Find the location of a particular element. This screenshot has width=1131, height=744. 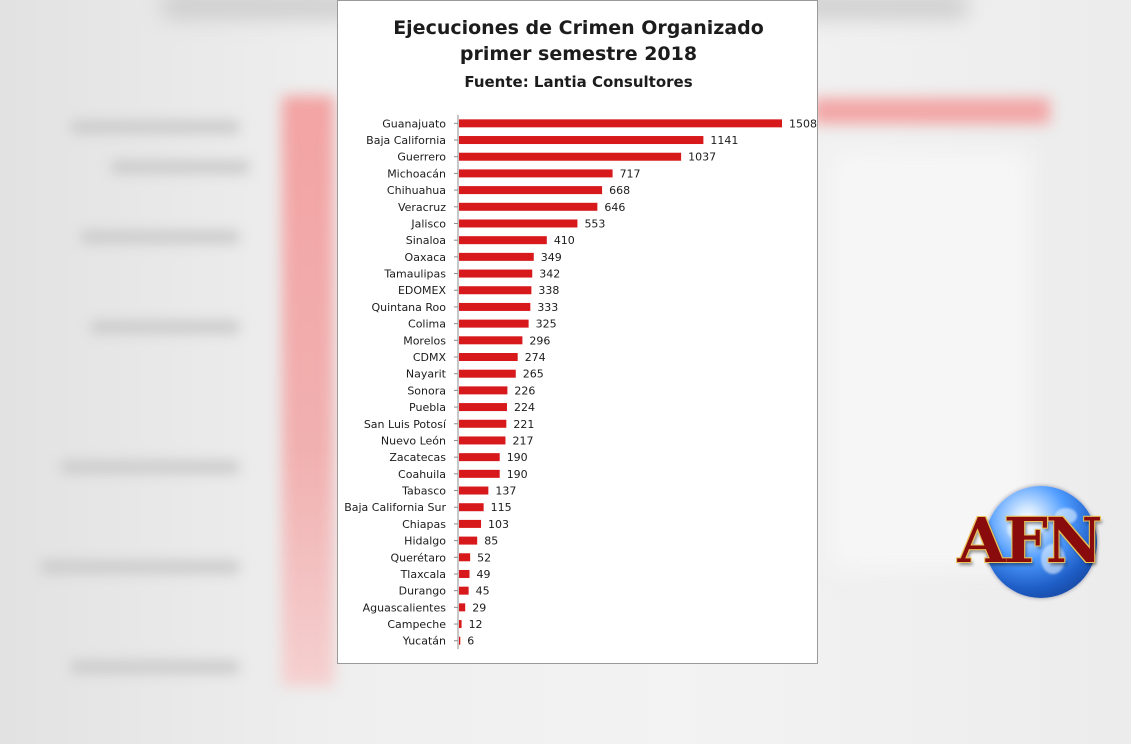

category-label: Guanajuato is located at coordinates (414, 123).